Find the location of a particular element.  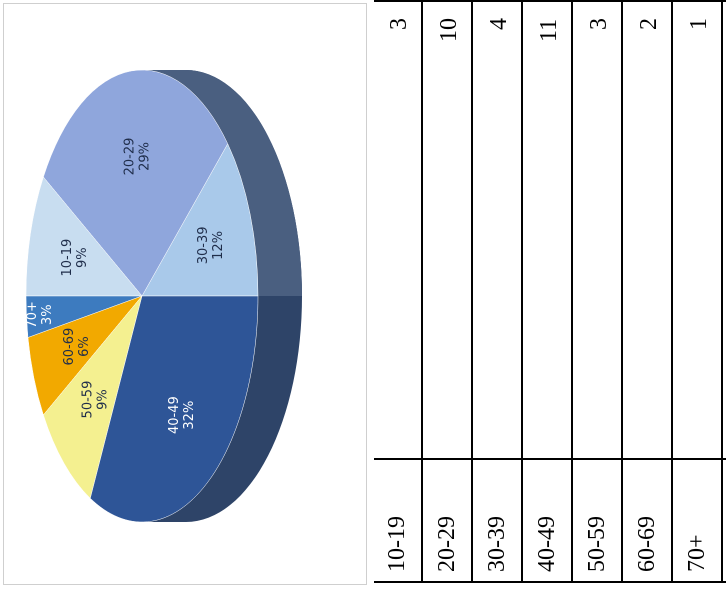

pie-slice-label: 40-49 32% is located at coordinates (182, 415).